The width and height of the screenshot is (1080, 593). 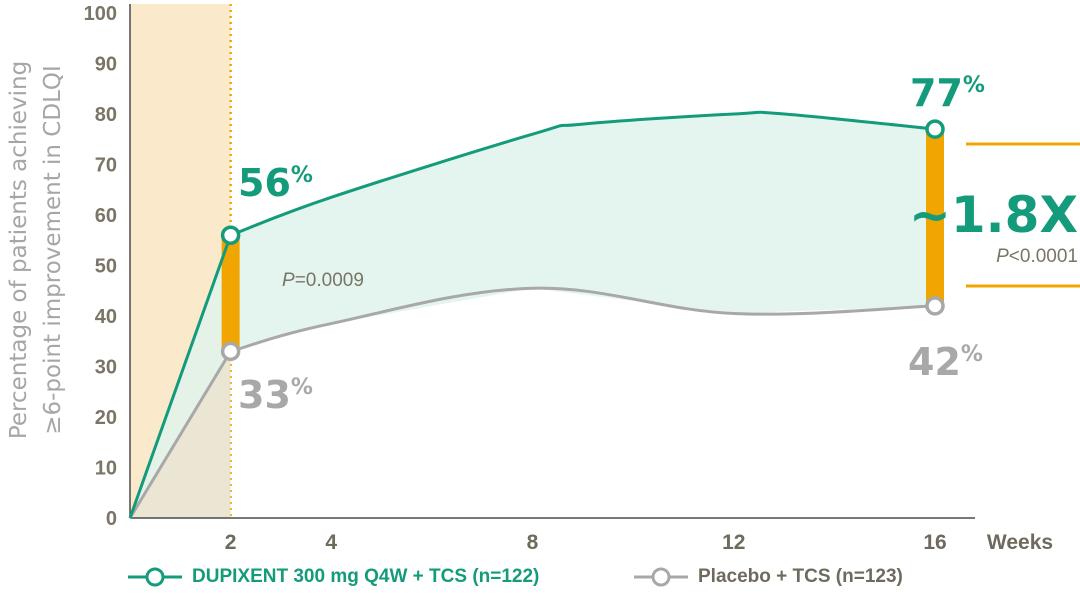 What do you see at coordinates (993, 215) in the screenshot?
I see `fold-change-label: ~1.8X` at bounding box center [993, 215].